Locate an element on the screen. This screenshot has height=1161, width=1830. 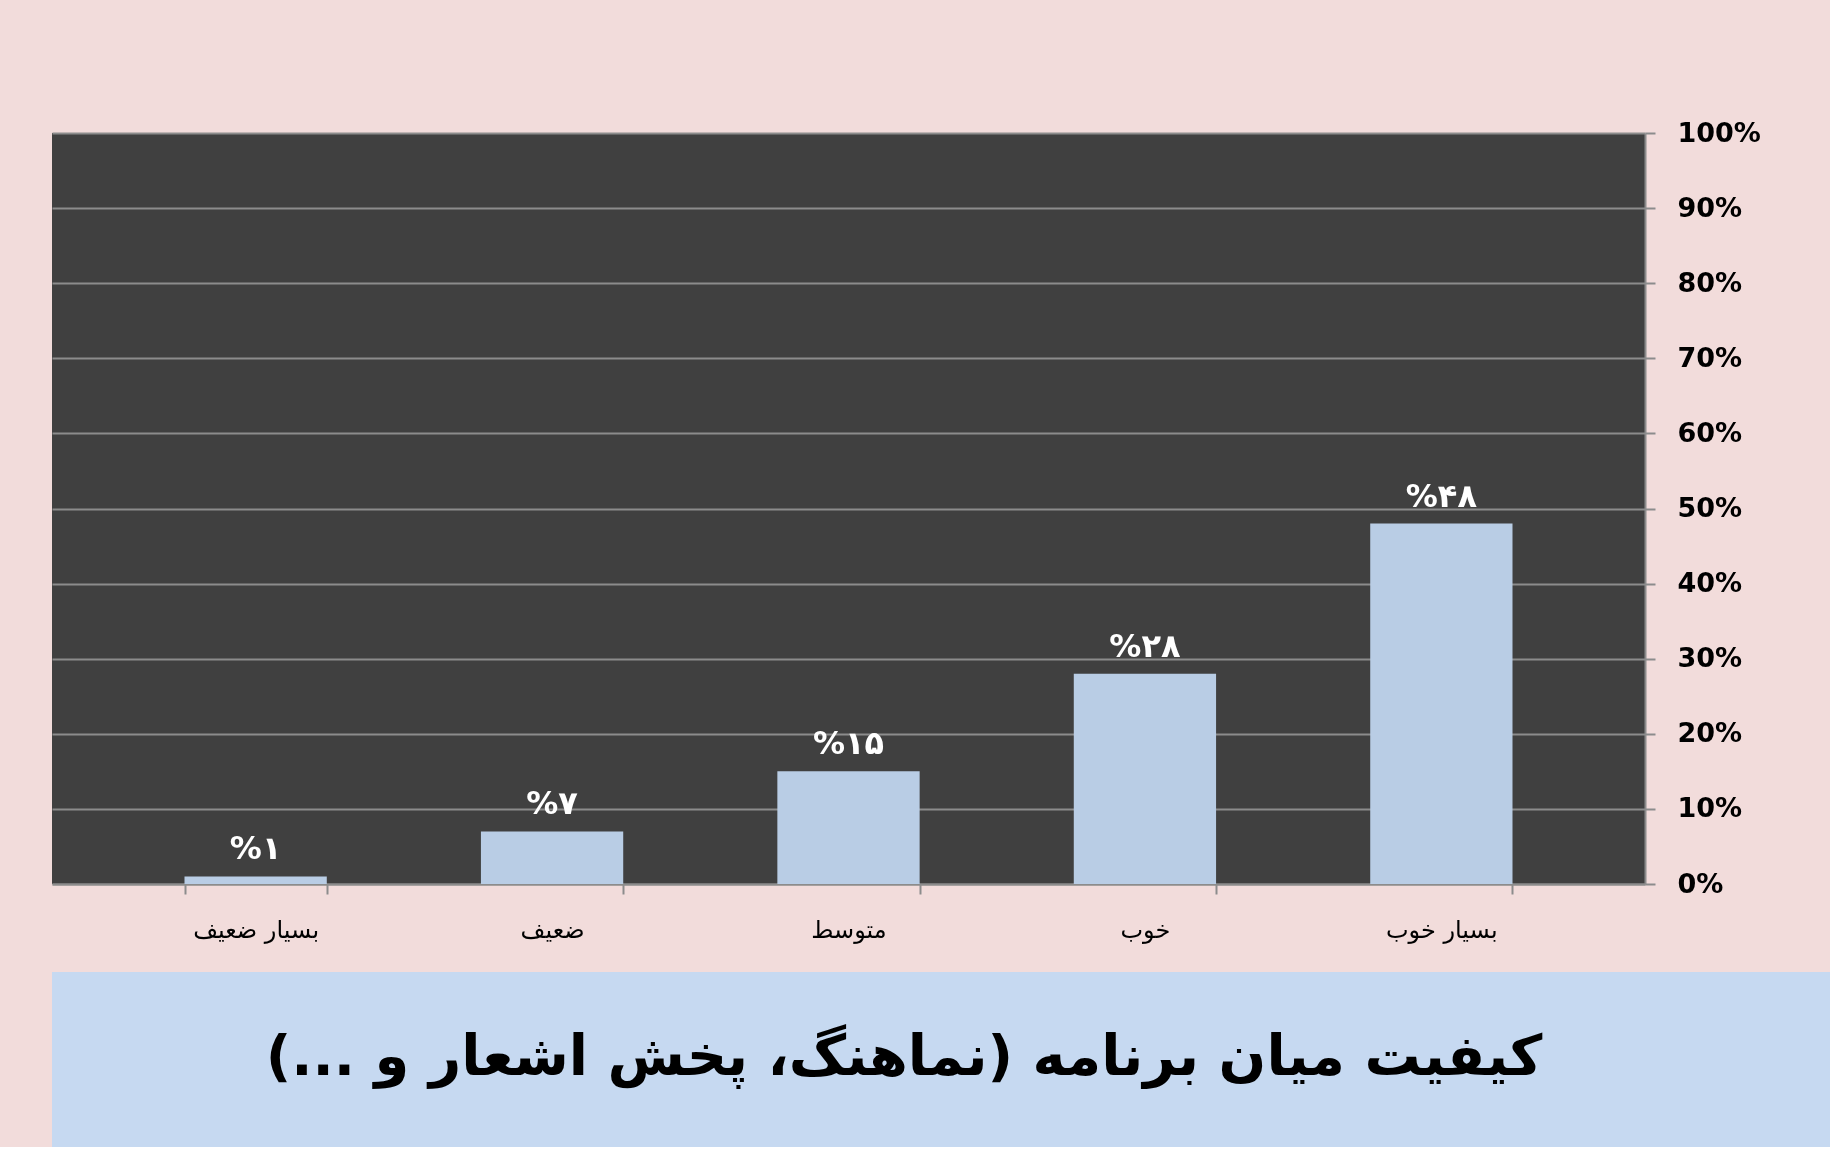
x-tick-label: بسیار ضعیف is located at coordinates (256, 929).